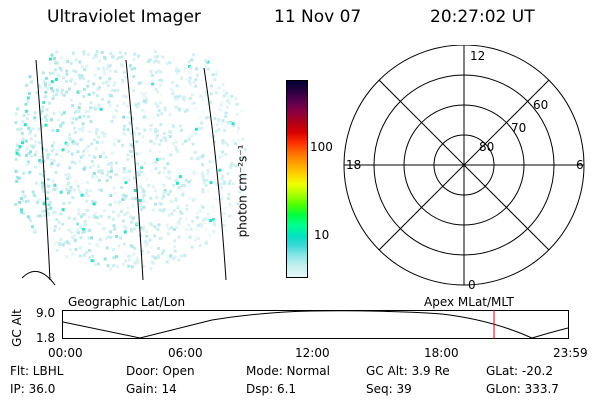 The height and width of the screenshot is (400, 600). What do you see at coordinates (288, 371) in the screenshot?
I see `mode-info: Mode: Normal` at bounding box center [288, 371].